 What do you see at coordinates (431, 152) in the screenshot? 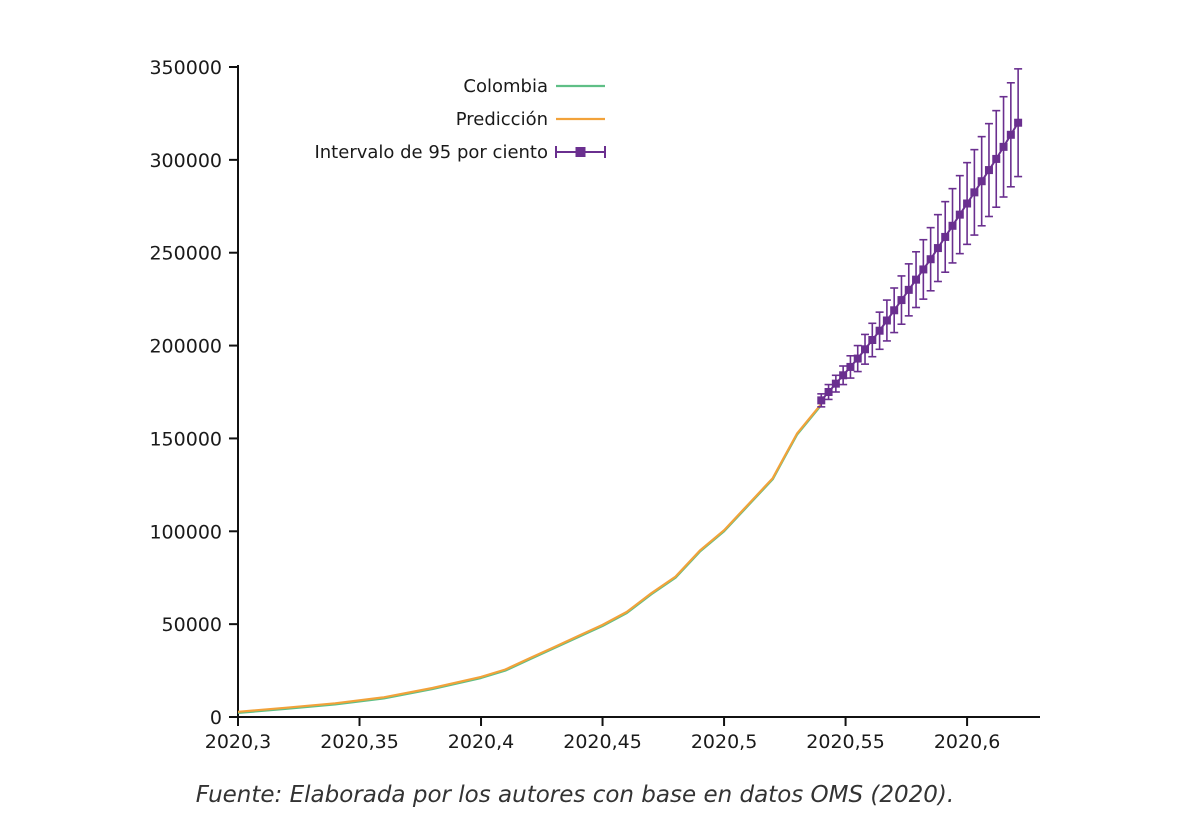
I see `legend-label: Intervalo de 95 por ciento` at bounding box center [431, 152].